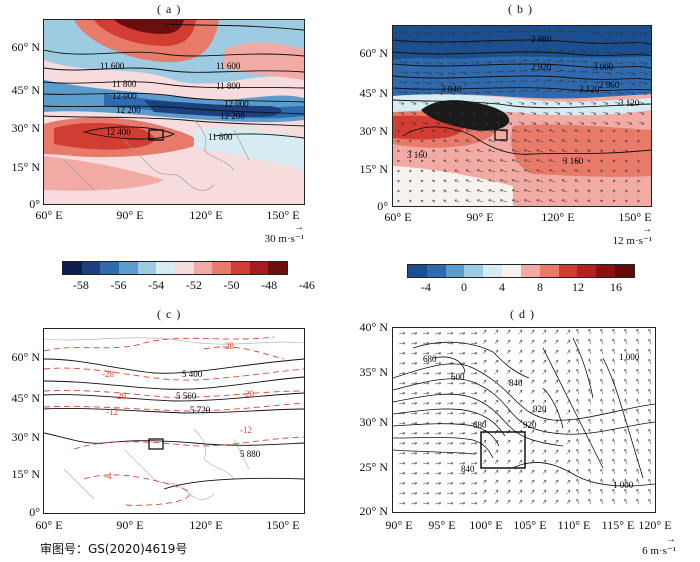 The height and width of the screenshot is (562, 700). Describe the element at coordinates (417, 155) in the screenshot. I see `contour-label: 3 160` at that location.